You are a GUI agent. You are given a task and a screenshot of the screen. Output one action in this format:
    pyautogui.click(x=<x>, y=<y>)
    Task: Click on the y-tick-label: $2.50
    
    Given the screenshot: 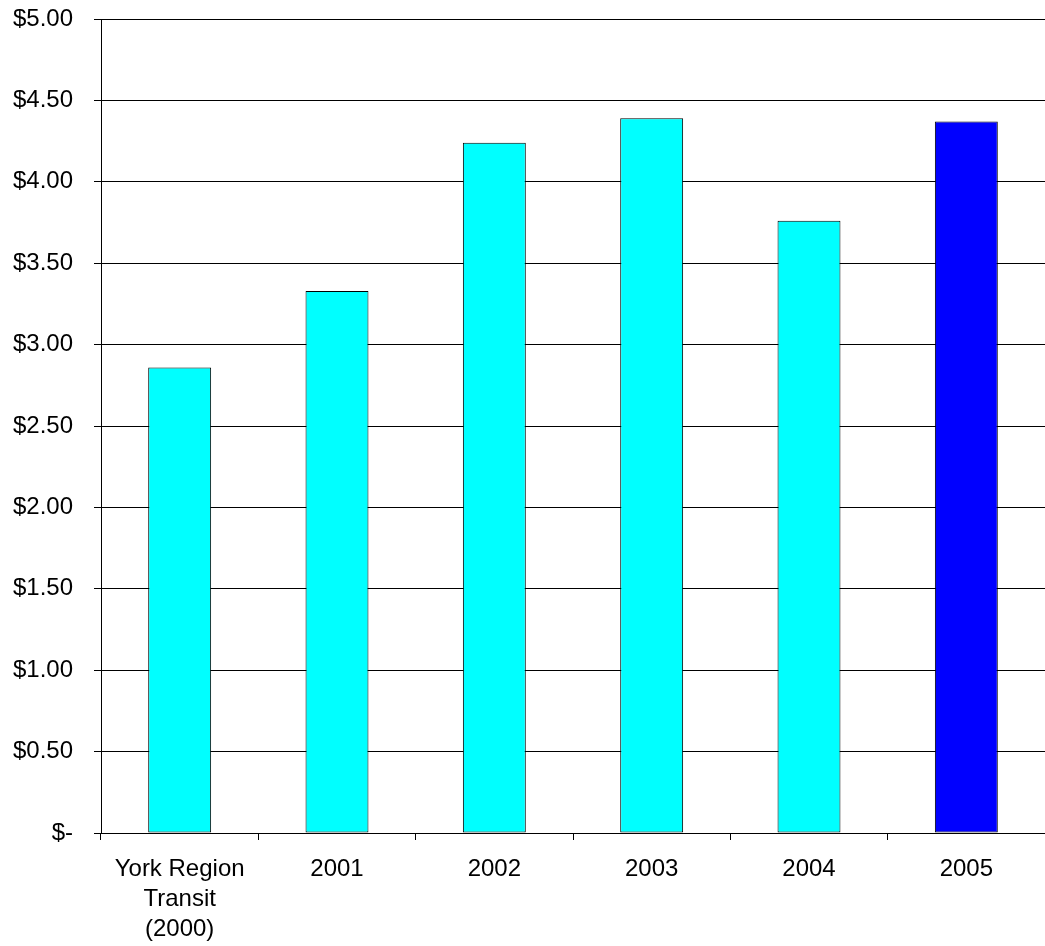 What is the action you would take?
    pyautogui.click(x=42, y=424)
    